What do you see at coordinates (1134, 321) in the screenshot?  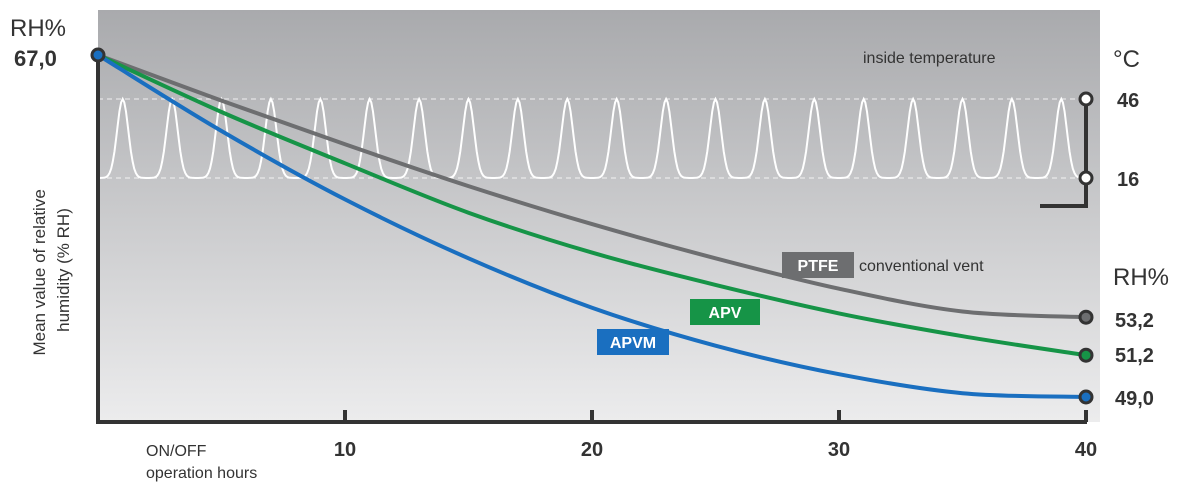 I see `end-value-ptfe: 53,2` at bounding box center [1134, 321].